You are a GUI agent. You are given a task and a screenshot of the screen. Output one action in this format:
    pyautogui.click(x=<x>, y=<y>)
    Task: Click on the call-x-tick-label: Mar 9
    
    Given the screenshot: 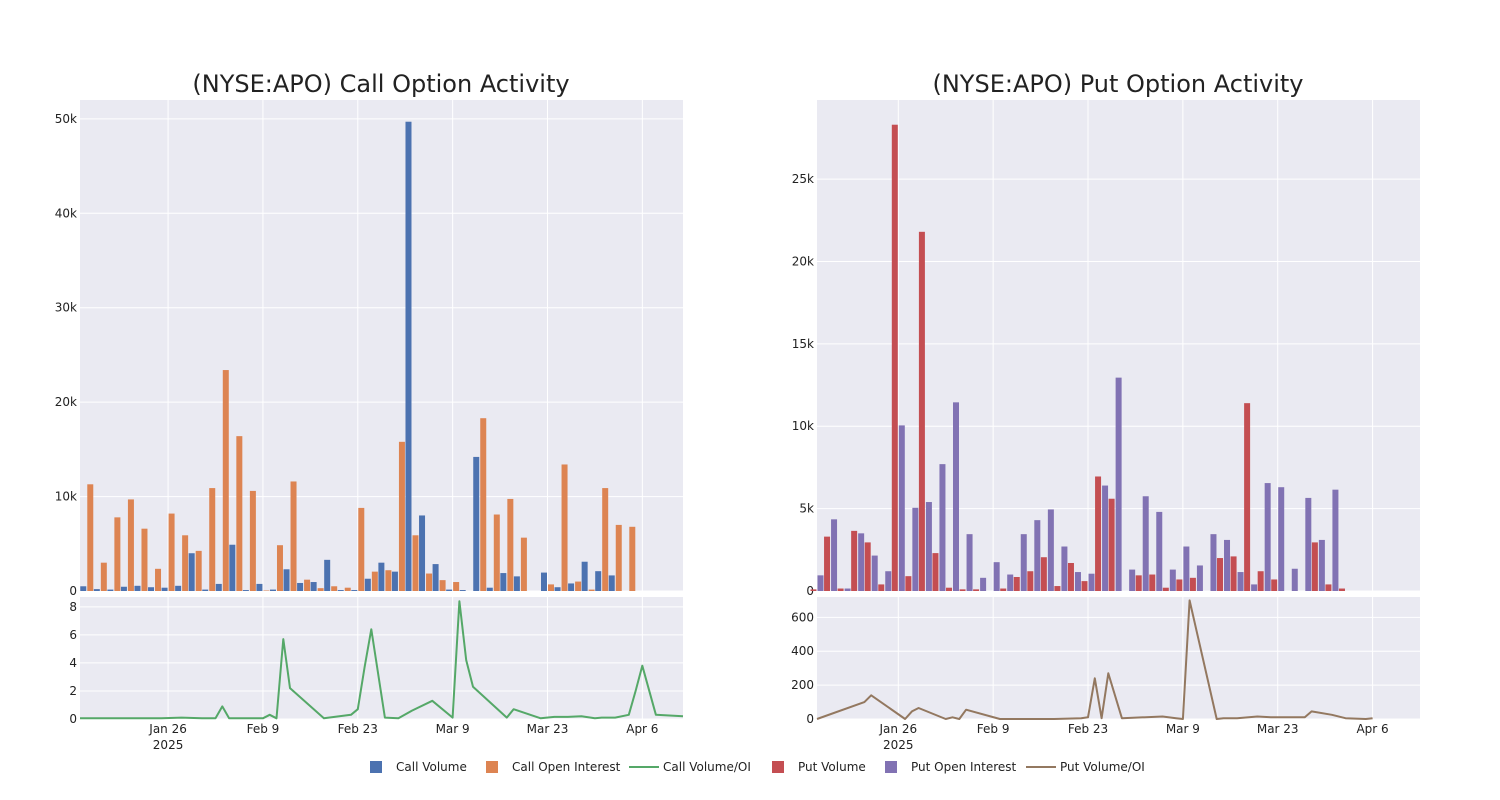 What is the action you would take?
    pyautogui.click(x=453, y=729)
    